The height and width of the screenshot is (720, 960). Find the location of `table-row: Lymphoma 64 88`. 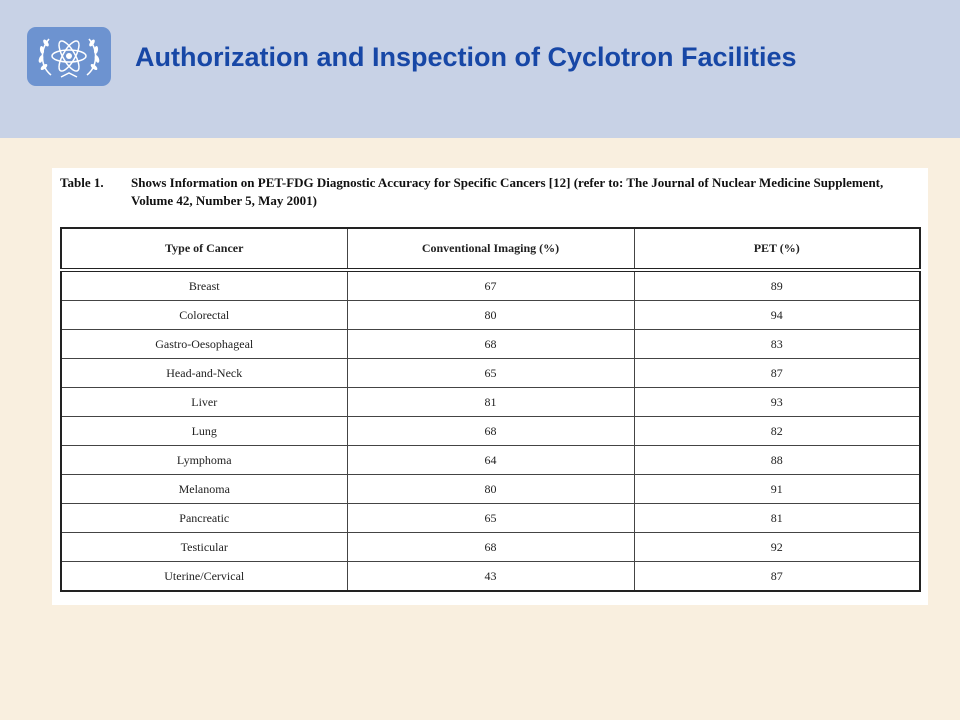

table-row: Lymphoma 64 88 is located at coordinates (490, 460).